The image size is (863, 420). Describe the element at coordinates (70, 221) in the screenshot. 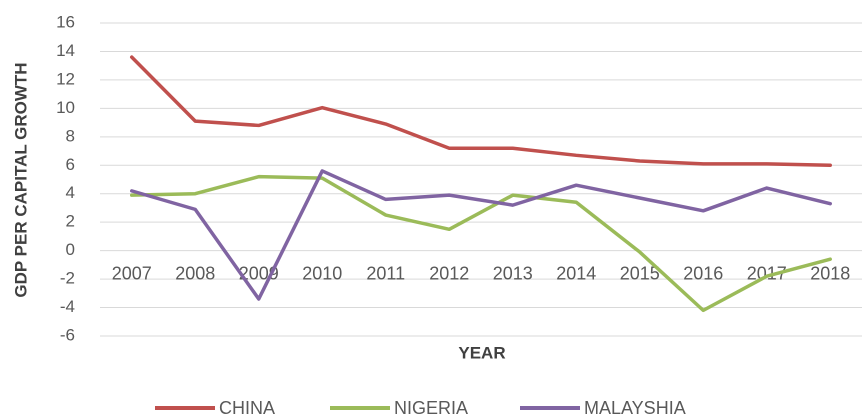

I see `y-tick-label: 2` at that location.